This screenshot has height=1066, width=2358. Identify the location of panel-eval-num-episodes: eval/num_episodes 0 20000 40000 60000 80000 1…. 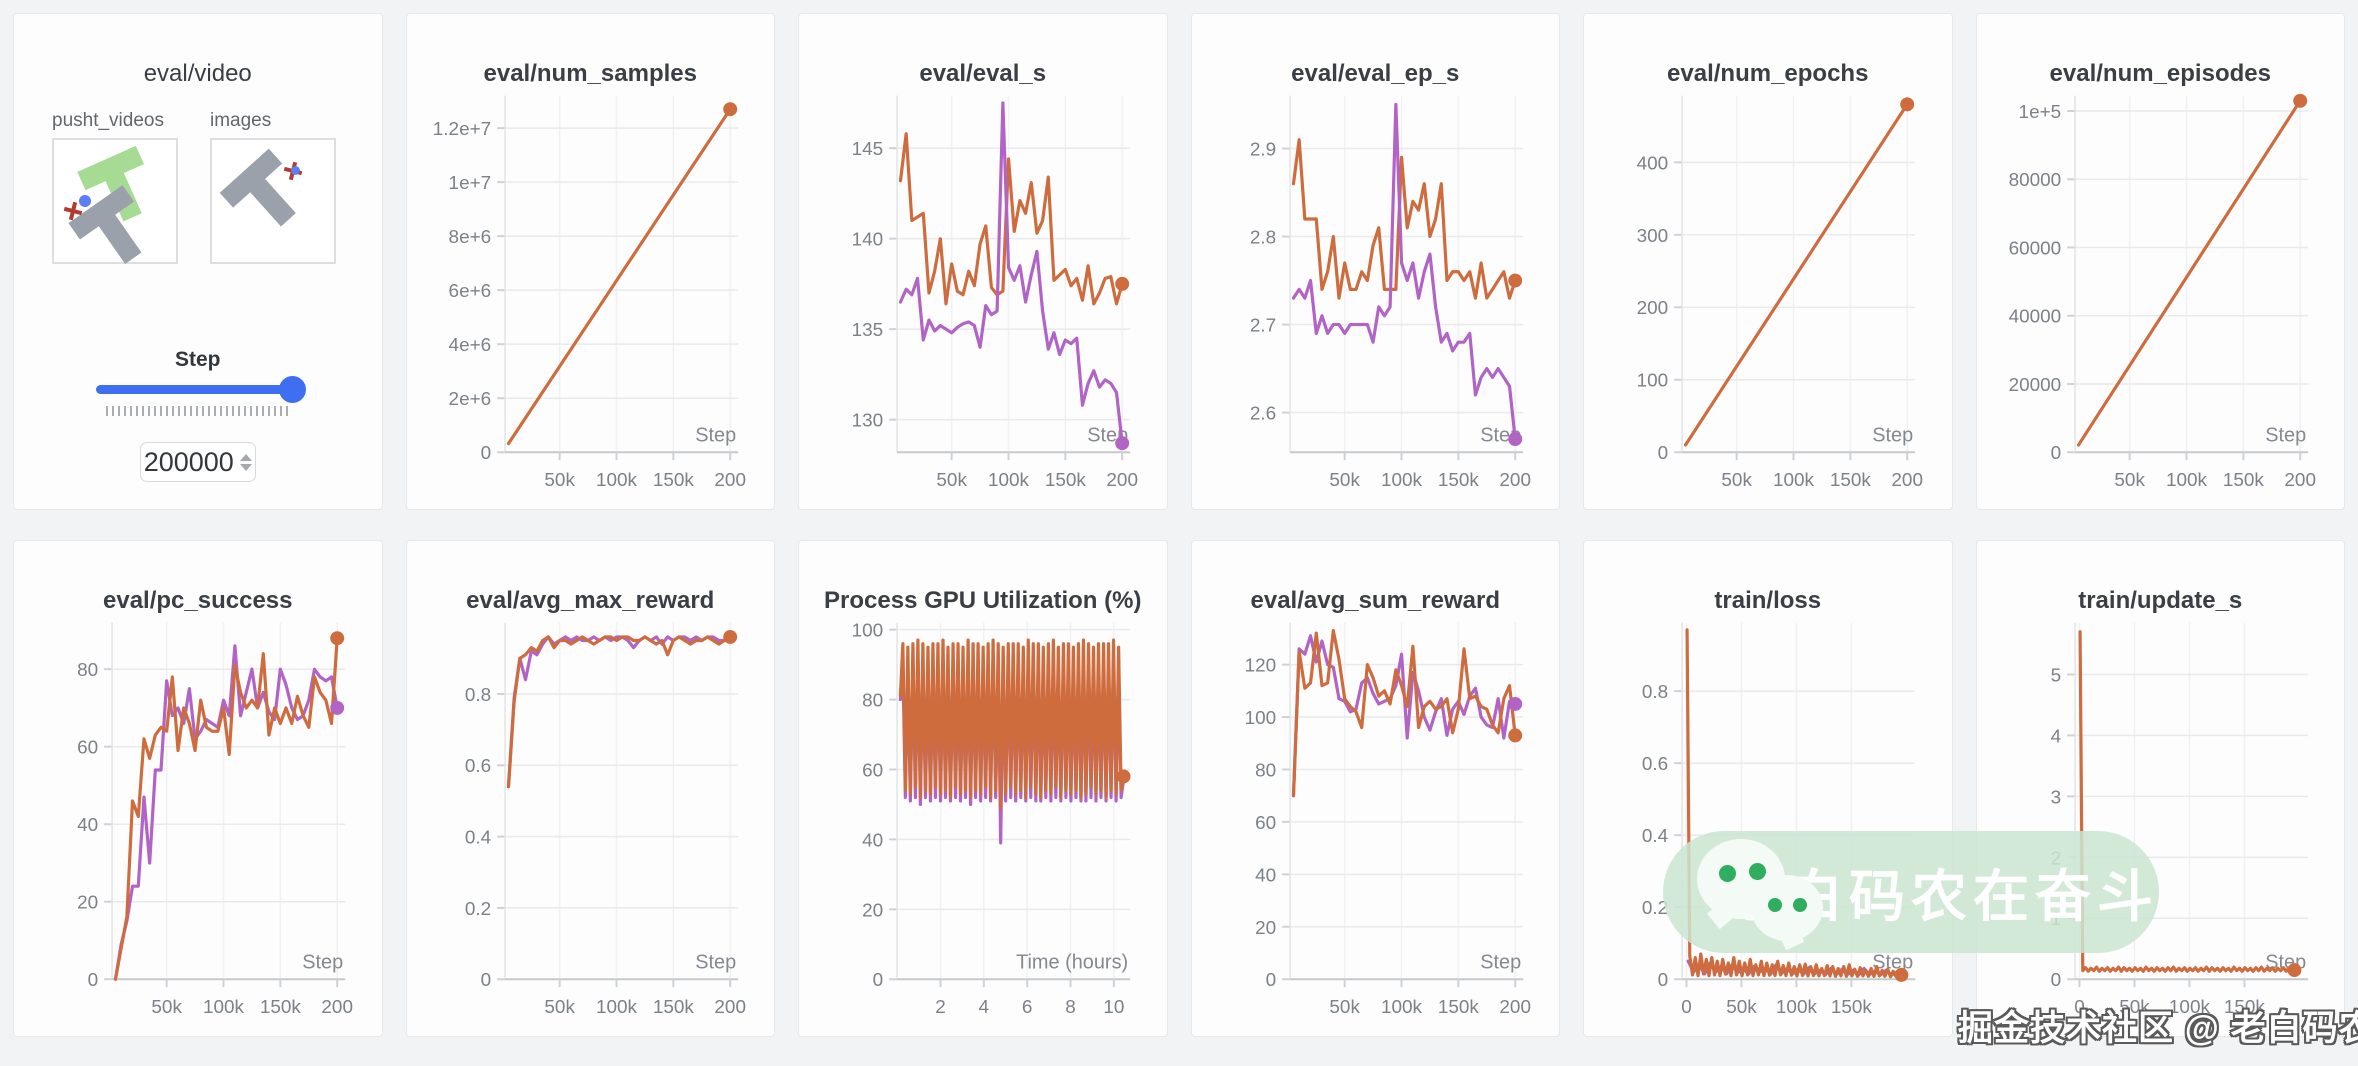
(2160, 261).